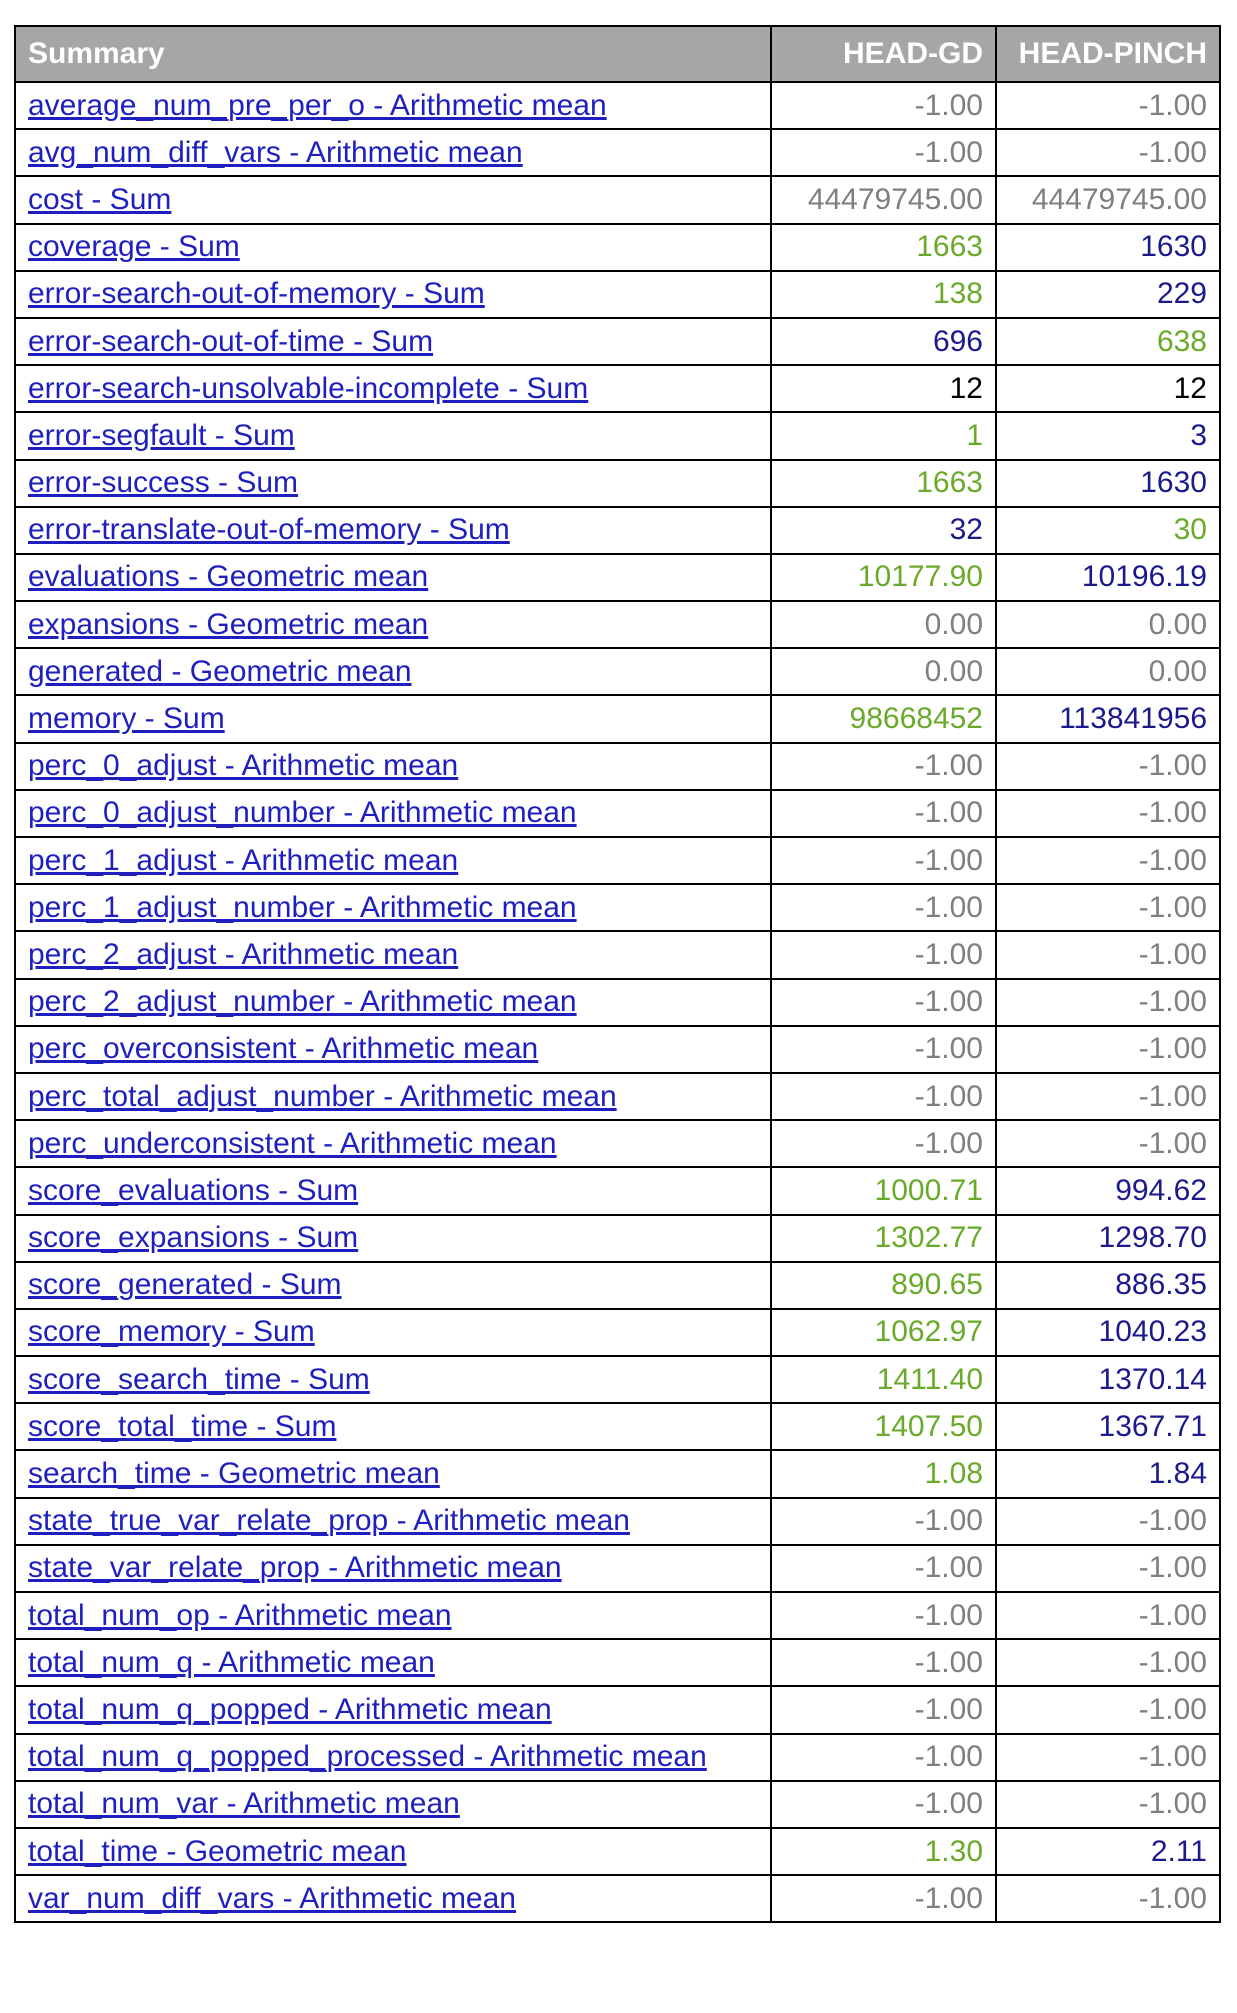  I want to click on table-row: generated - Geometric mean 0.00 0.00, so click(617, 672).